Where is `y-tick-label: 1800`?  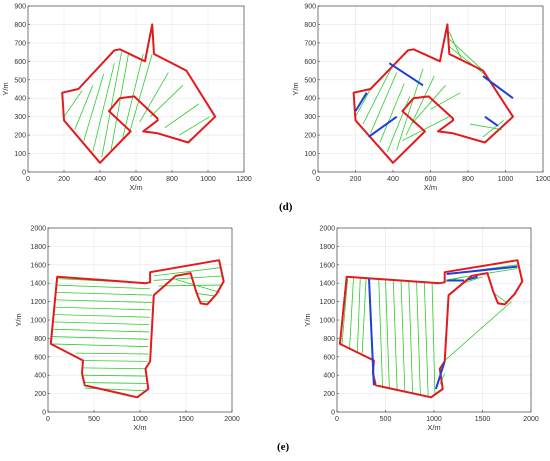
y-tick-label: 1800 is located at coordinates (327, 247).